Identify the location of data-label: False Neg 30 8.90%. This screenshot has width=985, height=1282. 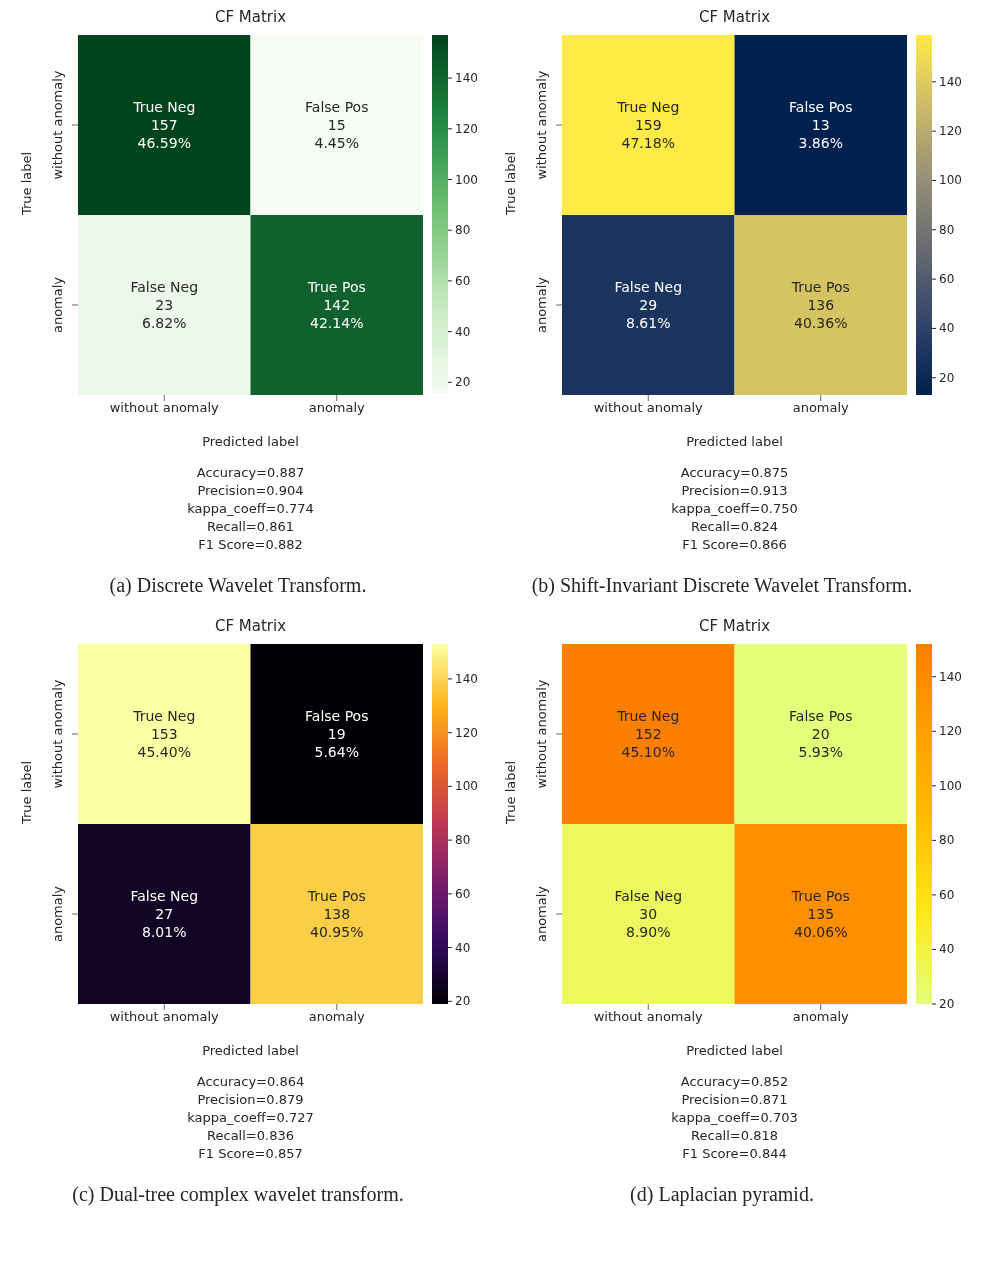
(648, 914).